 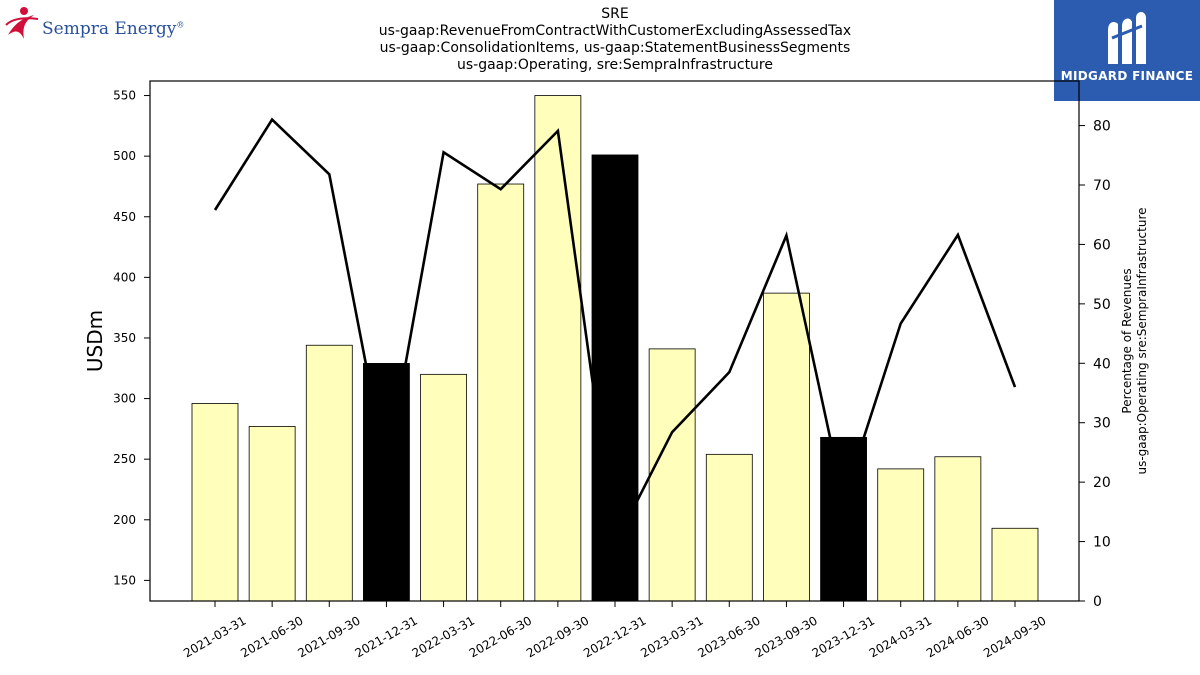 What do you see at coordinates (95, 341) in the screenshot?
I see `y-axis-label: USDm` at bounding box center [95, 341].